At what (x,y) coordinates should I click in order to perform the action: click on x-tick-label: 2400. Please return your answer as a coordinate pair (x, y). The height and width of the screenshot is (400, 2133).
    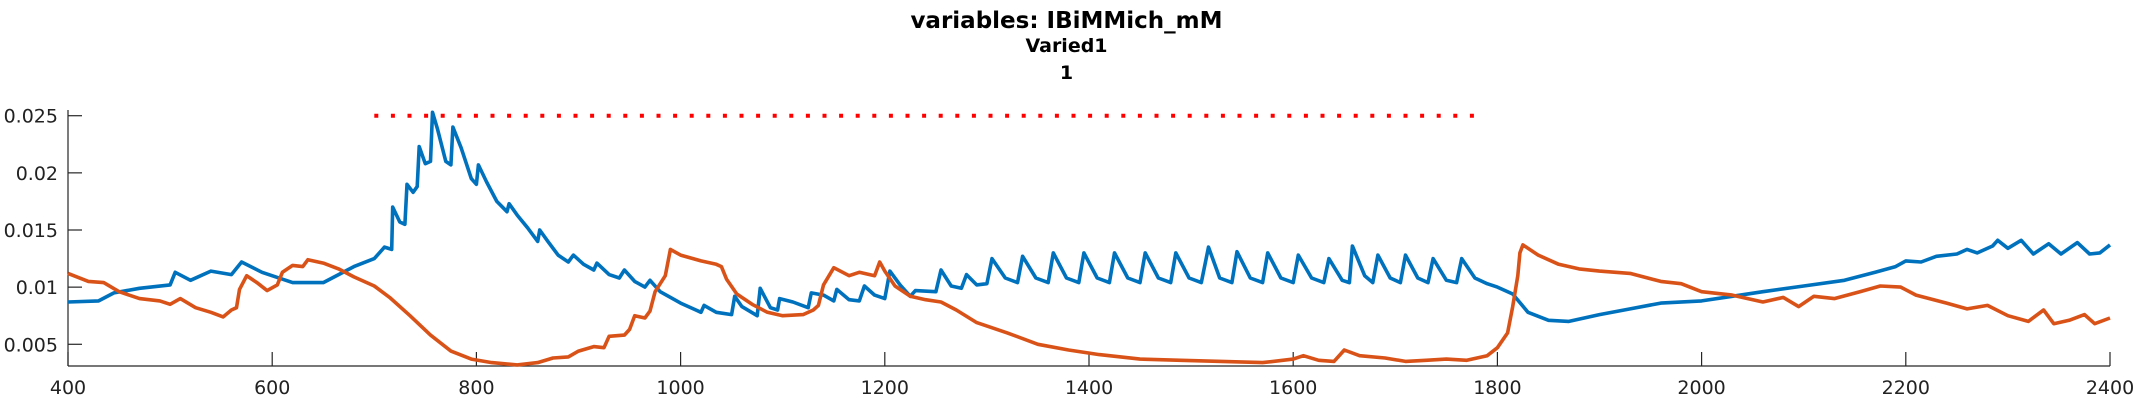
    Looking at the image, I should click on (2109, 388).